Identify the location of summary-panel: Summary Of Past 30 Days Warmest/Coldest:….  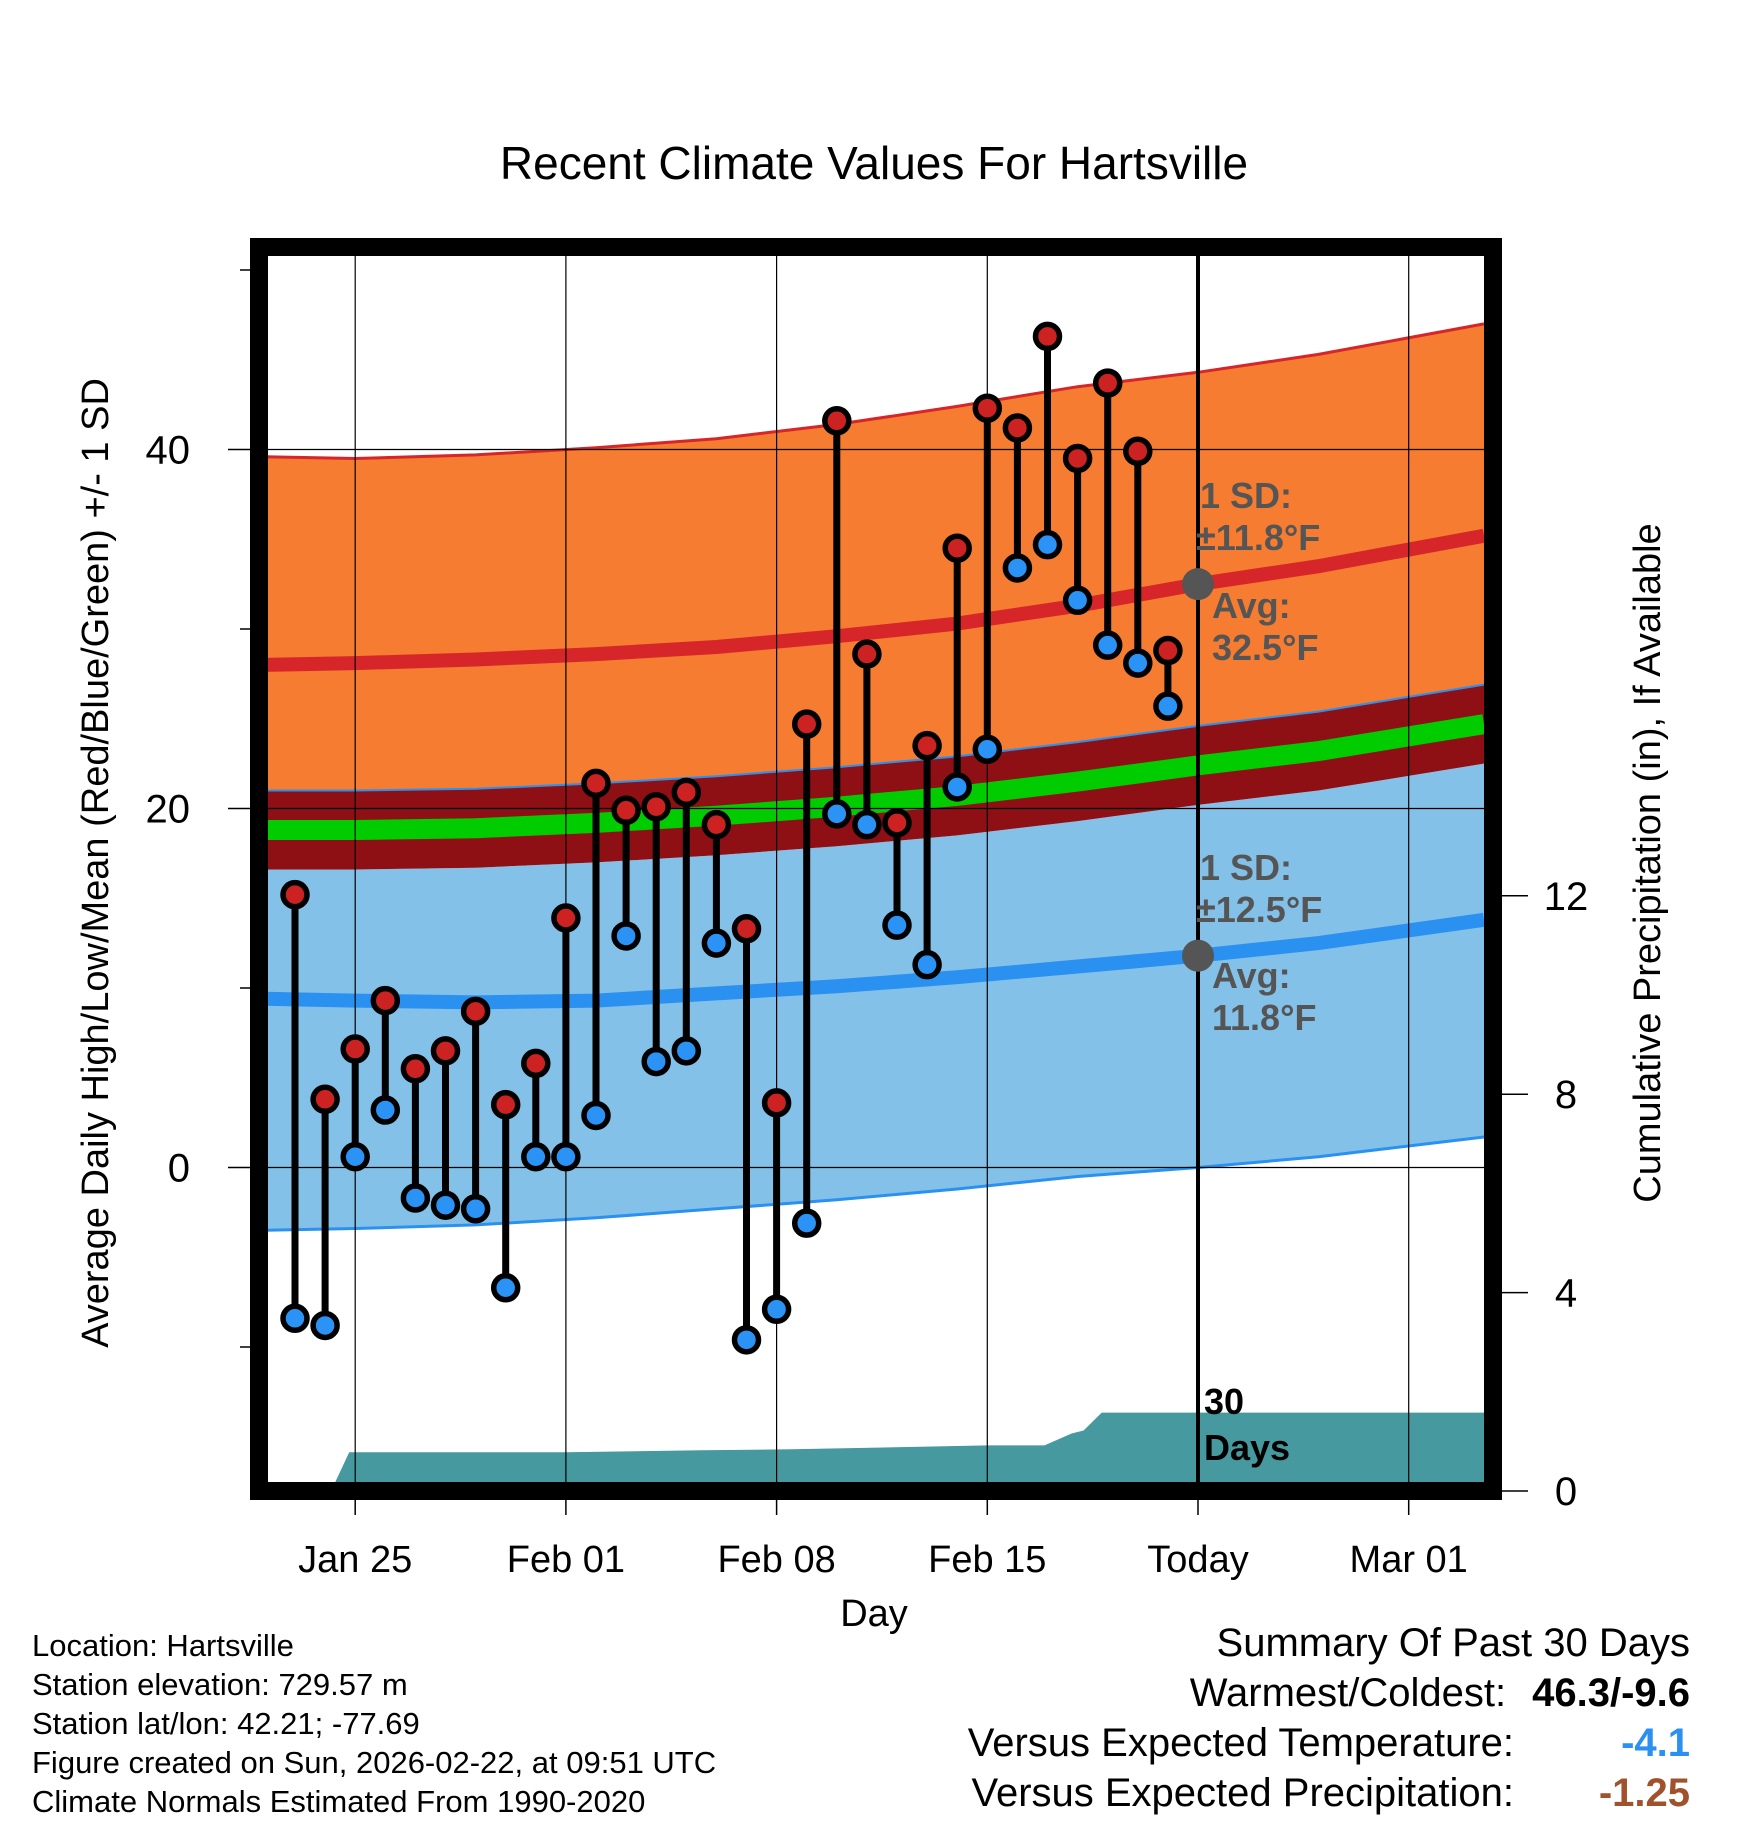
(1329, 1718).